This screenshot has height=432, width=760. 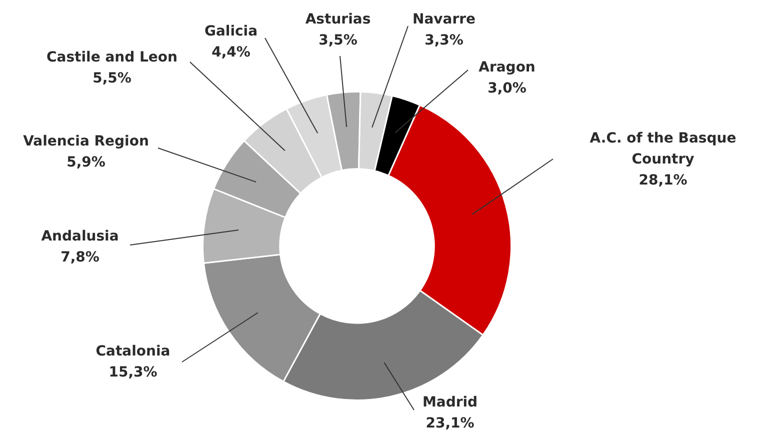 I want to click on slice-label: Catalonia, so click(x=133, y=352).